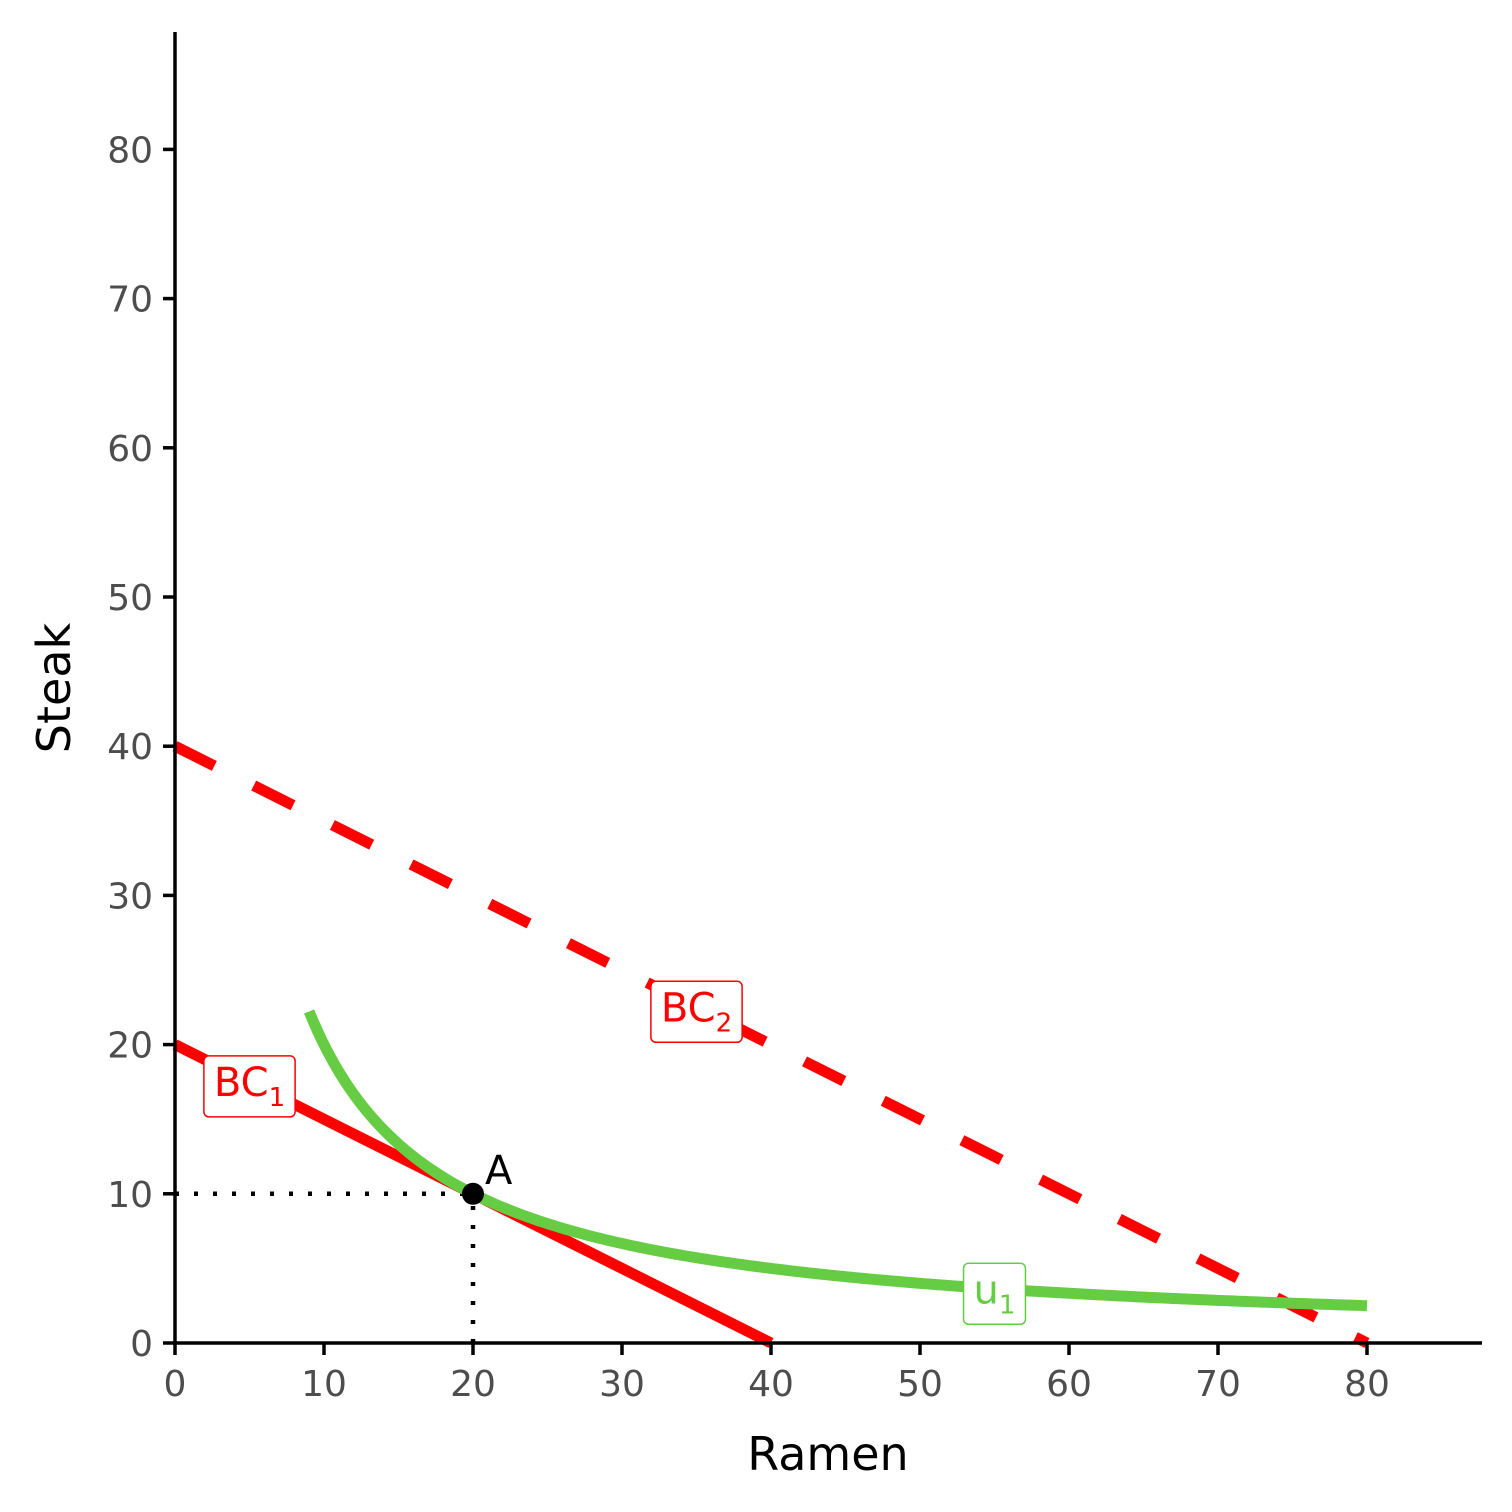 Image resolution: width=1512 pixels, height=1512 pixels. I want to click on x-tick-label: 0, so click(175, 1384).